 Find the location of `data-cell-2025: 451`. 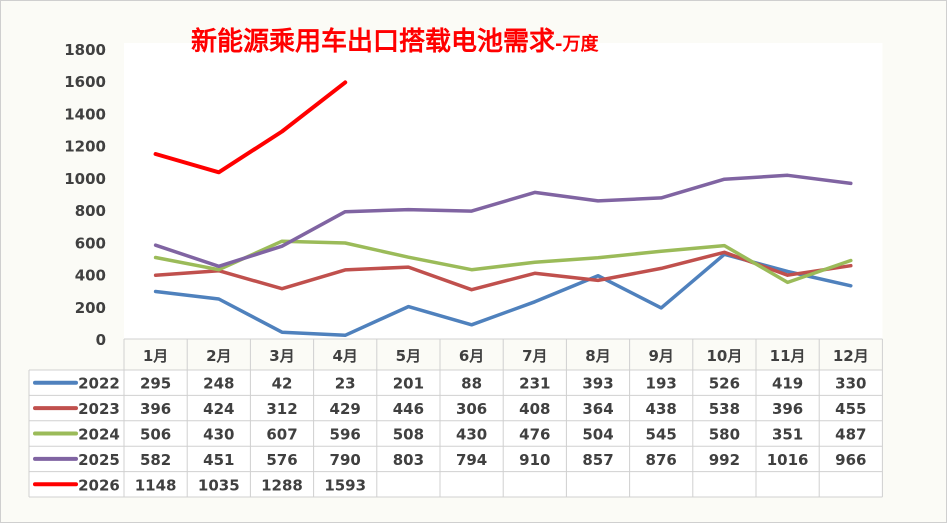

data-cell-2025: 451 is located at coordinates (218, 460).